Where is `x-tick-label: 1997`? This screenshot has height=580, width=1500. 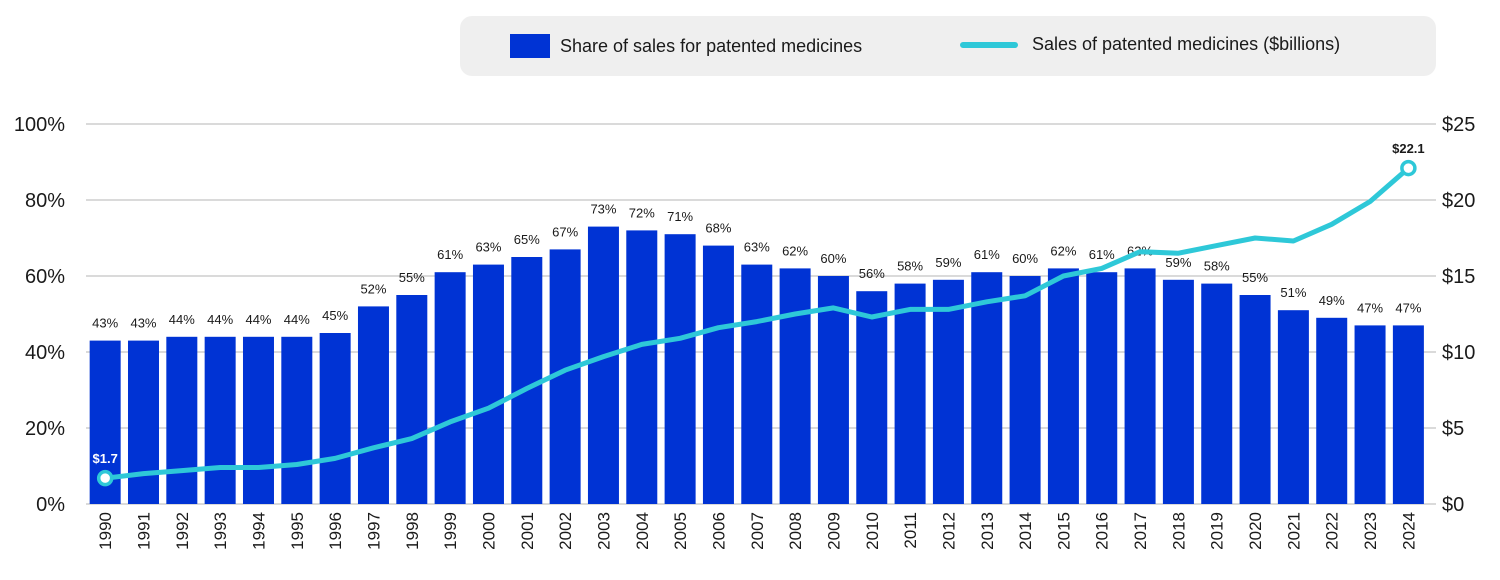
x-tick-label: 1997 is located at coordinates (373, 531).